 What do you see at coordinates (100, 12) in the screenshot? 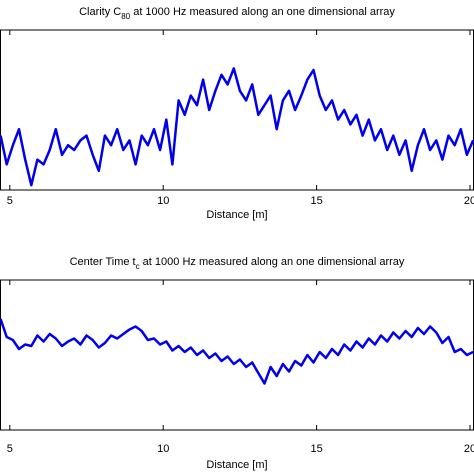
I see `title-part: Clarity C` at bounding box center [100, 12].